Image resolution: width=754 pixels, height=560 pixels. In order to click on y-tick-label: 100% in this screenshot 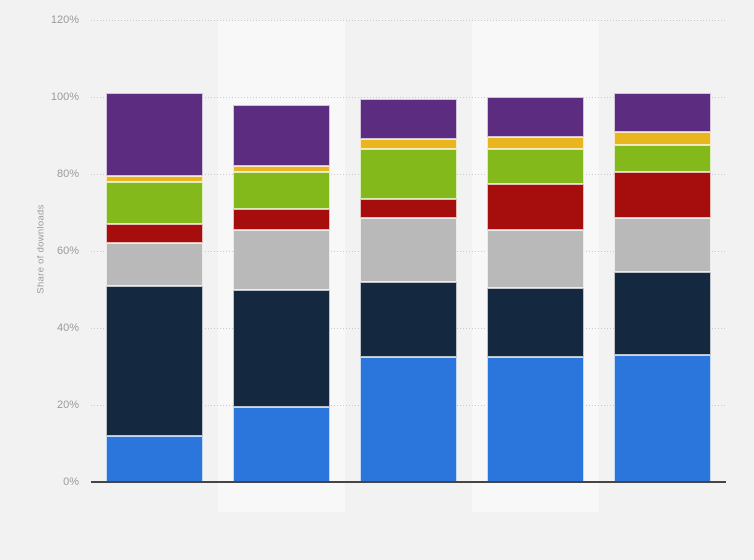, I will do `click(64, 97)`.